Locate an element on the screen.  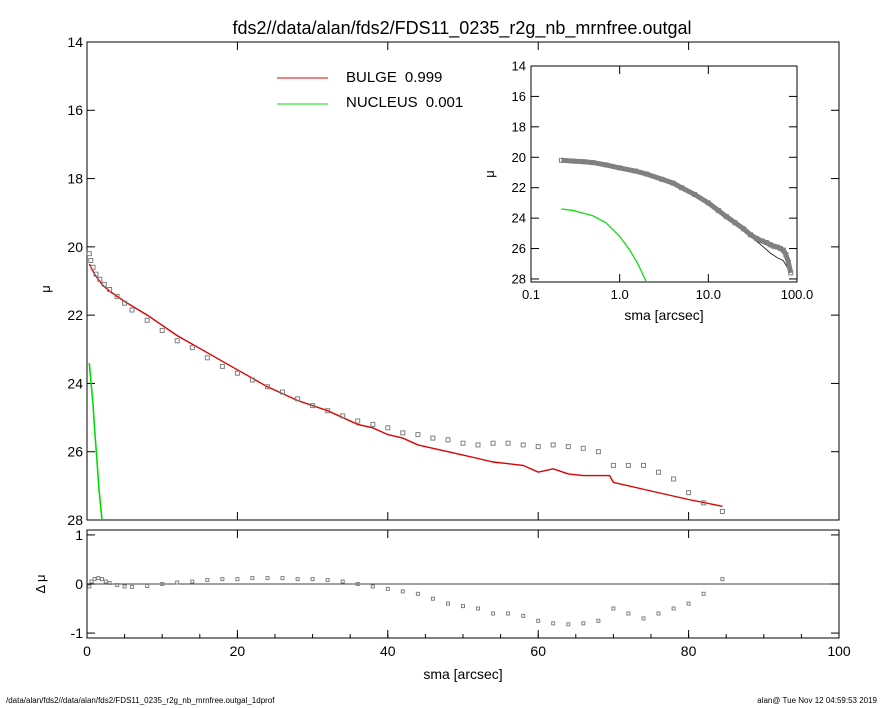
inset-y-label: μ is located at coordinates (489, 174).